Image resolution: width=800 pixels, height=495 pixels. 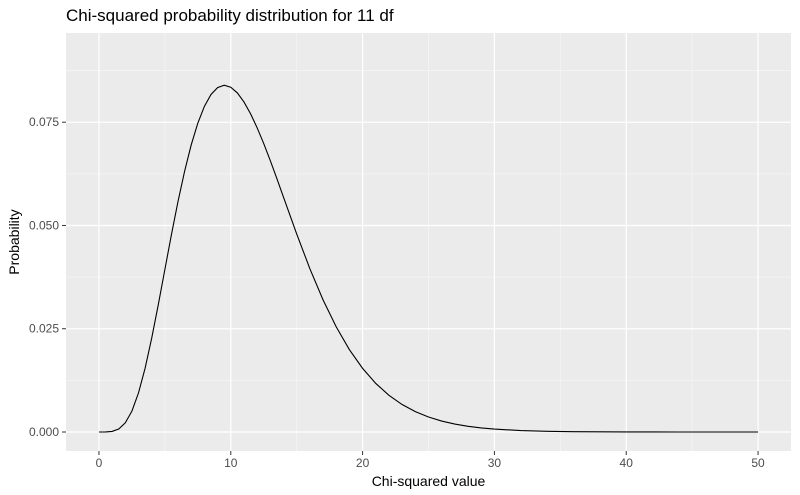 What do you see at coordinates (44, 329) in the screenshot?
I see `y-tick-label: 0.025` at bounding box center [44, 329].